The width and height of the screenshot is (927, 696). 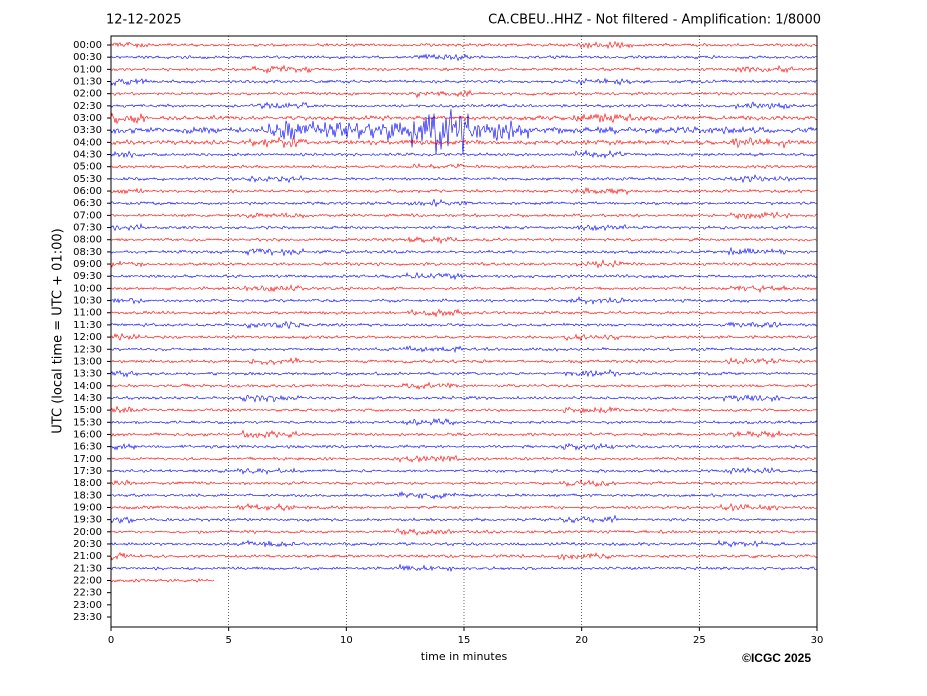 What do you see at coordinates (87, 410) in the screenshot?
I see `y-tick-label: 15:00` at bounding box center [87, 410].